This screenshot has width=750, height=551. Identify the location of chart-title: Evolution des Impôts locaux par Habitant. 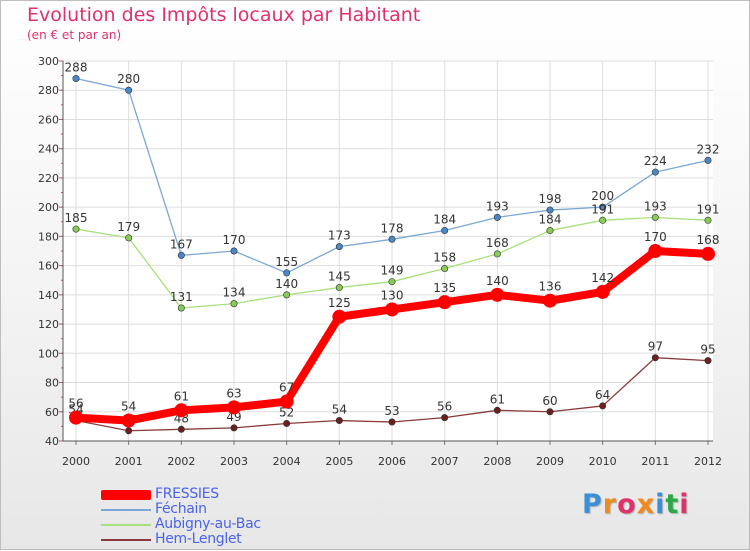
(224, 15).